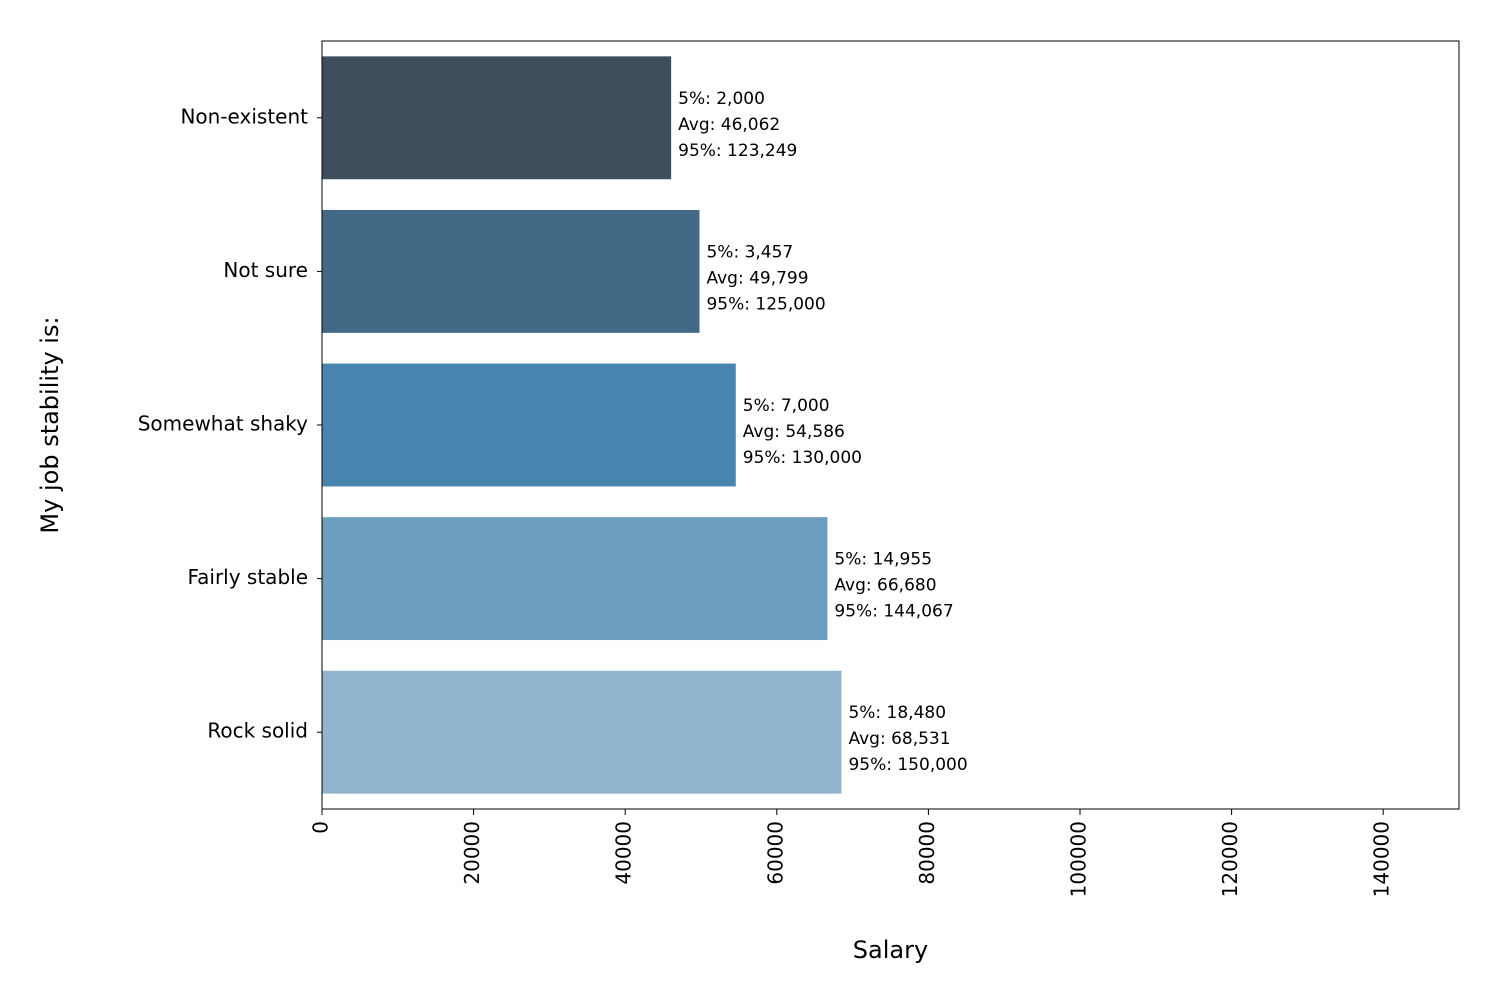 This screenshot has width=1500, height=1000. Describe the element at coordinates (247, 577) in the screenshot. I see `y-tick-label: Fairly stable` at that location.